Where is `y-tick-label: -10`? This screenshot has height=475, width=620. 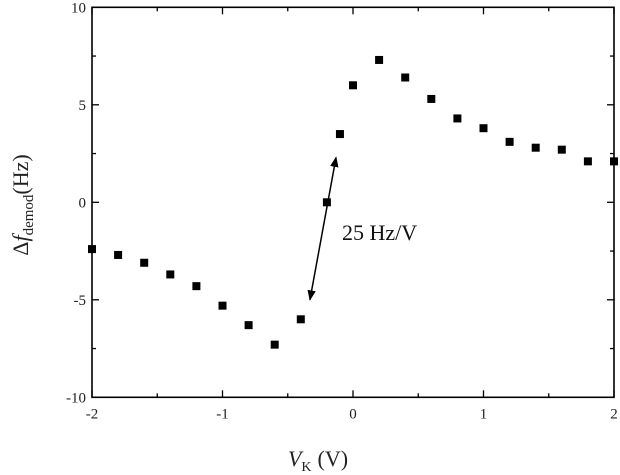 y-tick-label: -10 is located at coordinates (76, 398).